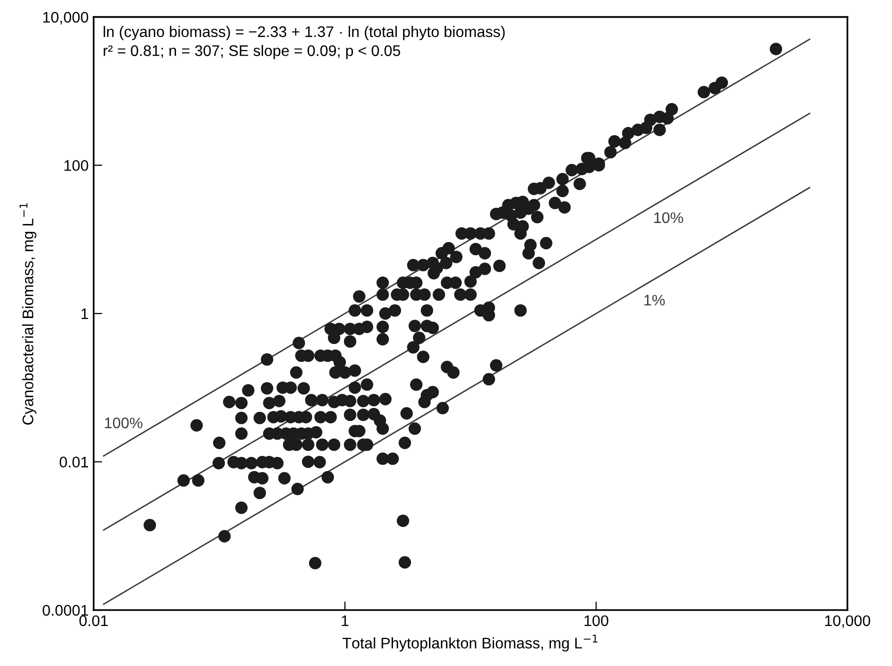 The width and height of the screenshot is (892, 666). I want to click on x-axis-title: Total Phytoplankton Biomass, mg L$^{−1}$, so click(470, 643).